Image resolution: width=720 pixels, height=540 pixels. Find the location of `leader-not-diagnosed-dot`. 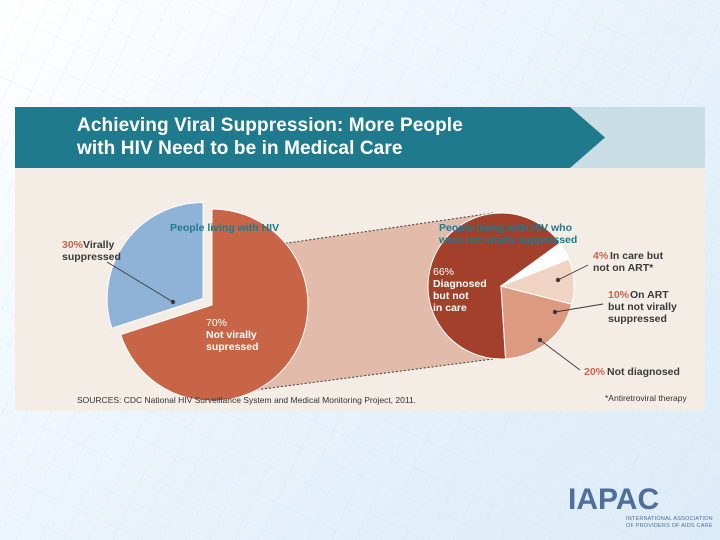

leader-not-diagnosed-dot is located at coordinates (540, 340).